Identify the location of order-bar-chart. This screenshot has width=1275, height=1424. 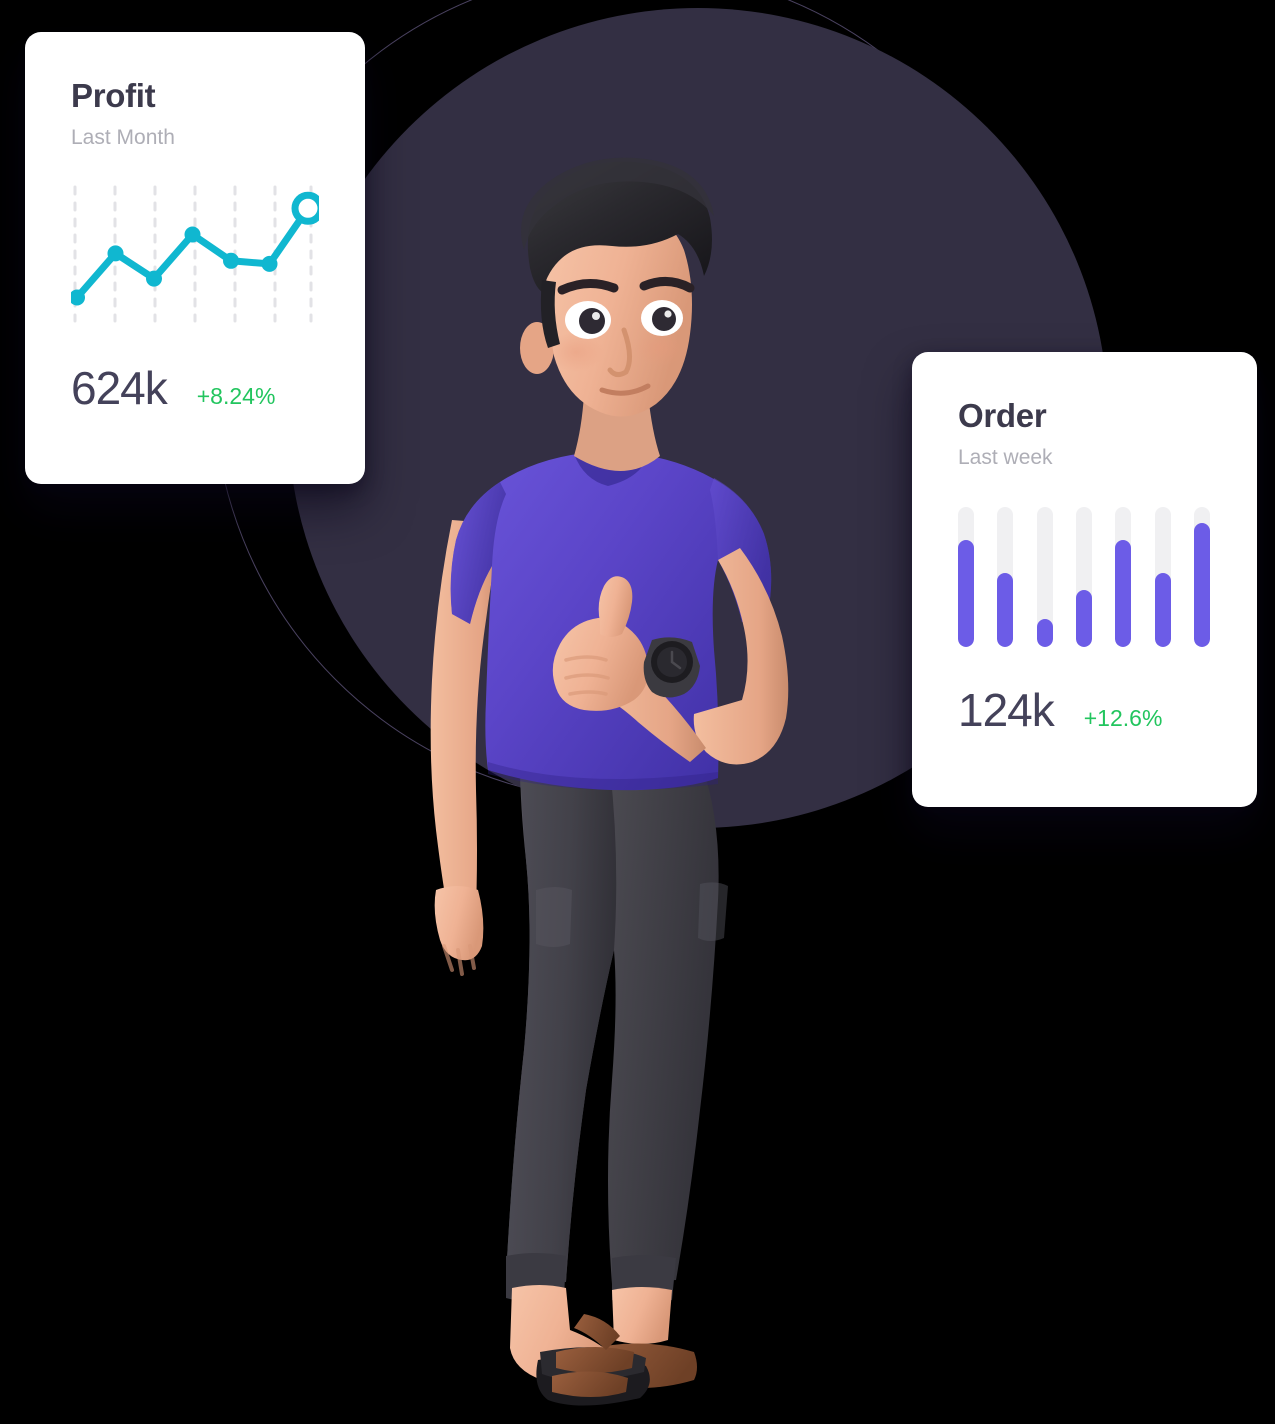
(1084, 577).